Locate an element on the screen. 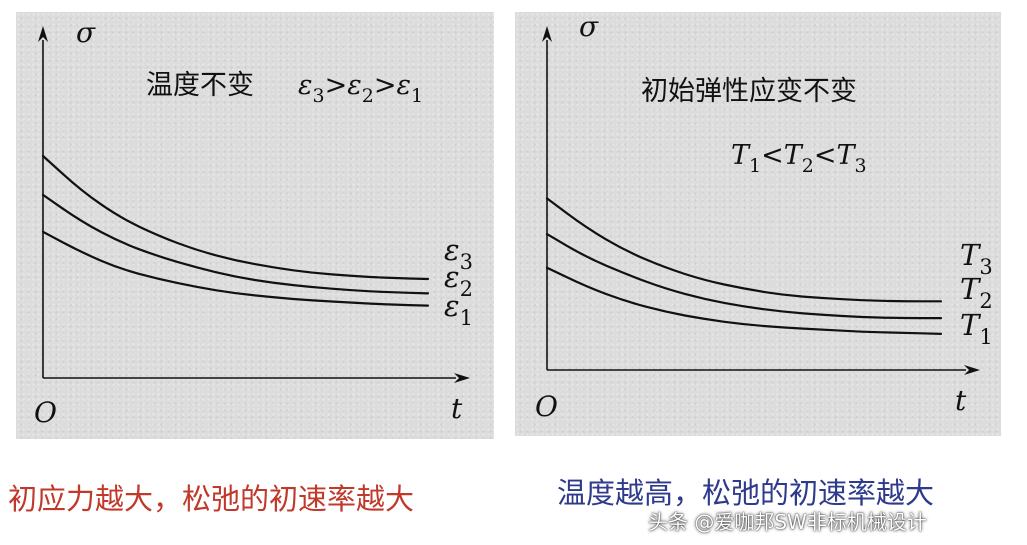 The height and width of the screenshot is (545, 1027). series-line-ε2 is located at coordinates (235, 244).